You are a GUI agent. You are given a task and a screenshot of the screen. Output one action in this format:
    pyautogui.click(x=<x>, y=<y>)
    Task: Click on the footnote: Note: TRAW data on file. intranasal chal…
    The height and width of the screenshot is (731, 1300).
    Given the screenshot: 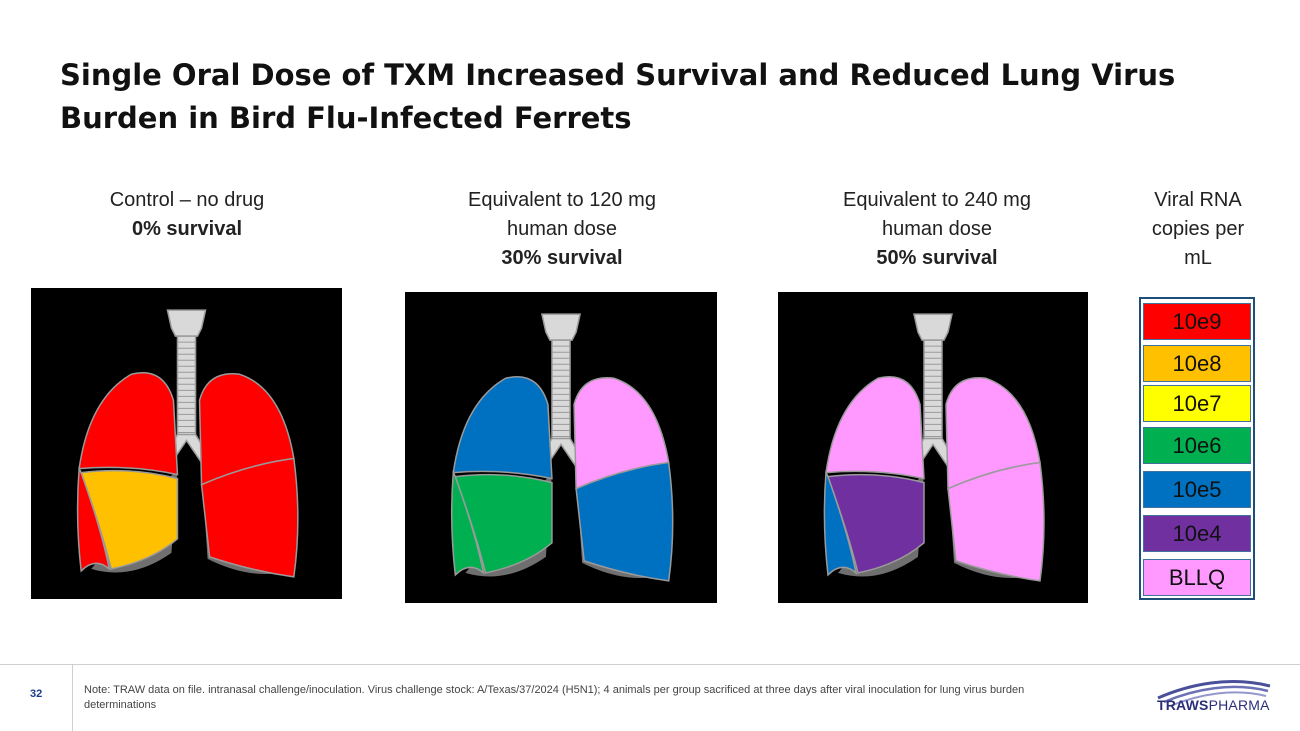 What is the action you would take?
    pyautogui.click(x=554, y=697)
    